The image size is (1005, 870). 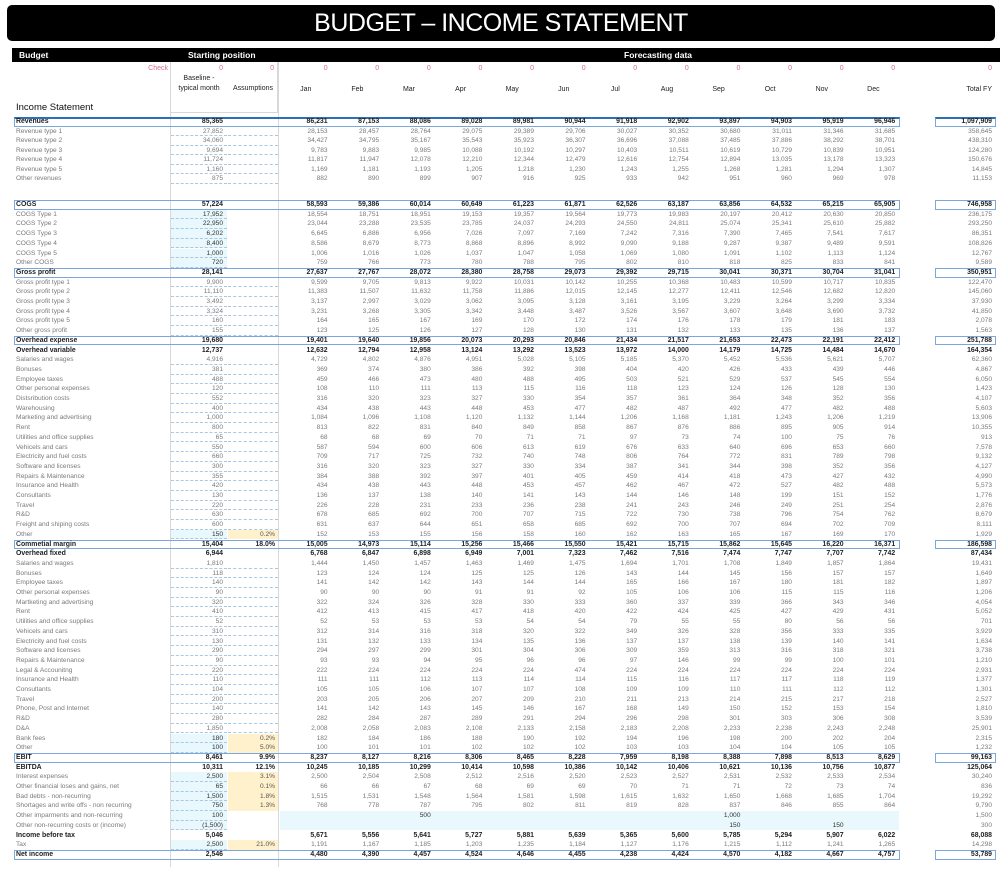 I want to click on baseline-cell: 750, so click(x=199, y=806).